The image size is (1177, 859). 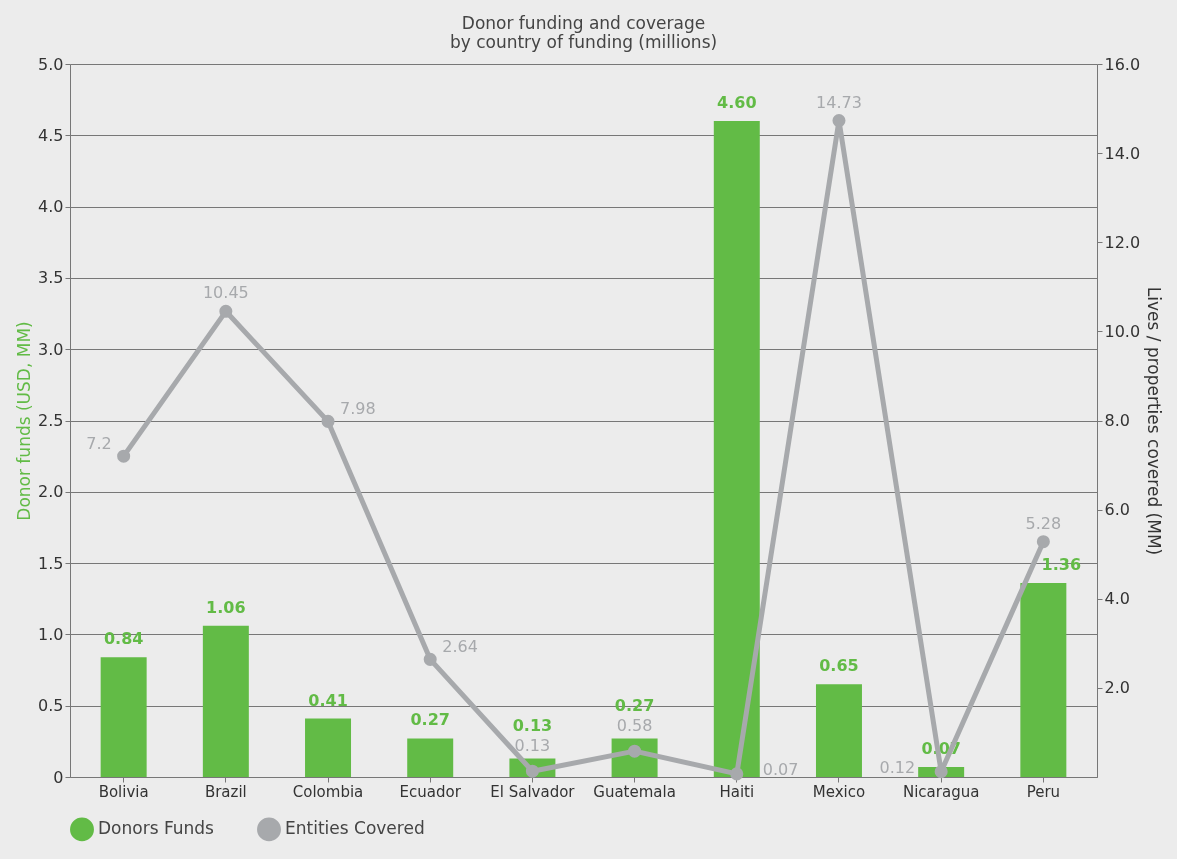 I want to click on y-tick-label: 2.5, so click(x=51, y=420).